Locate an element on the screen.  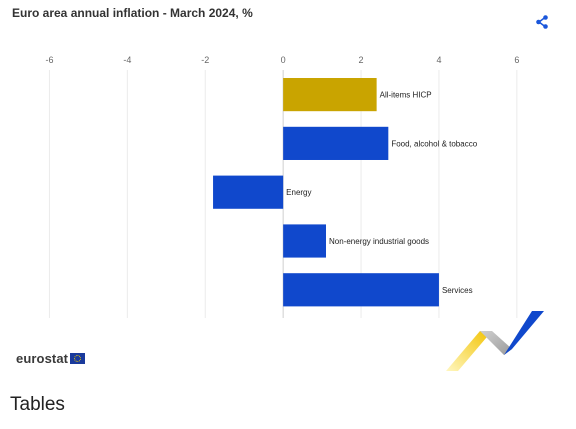
eurostat-logo: eurostat is located at coordinates (51, 358).